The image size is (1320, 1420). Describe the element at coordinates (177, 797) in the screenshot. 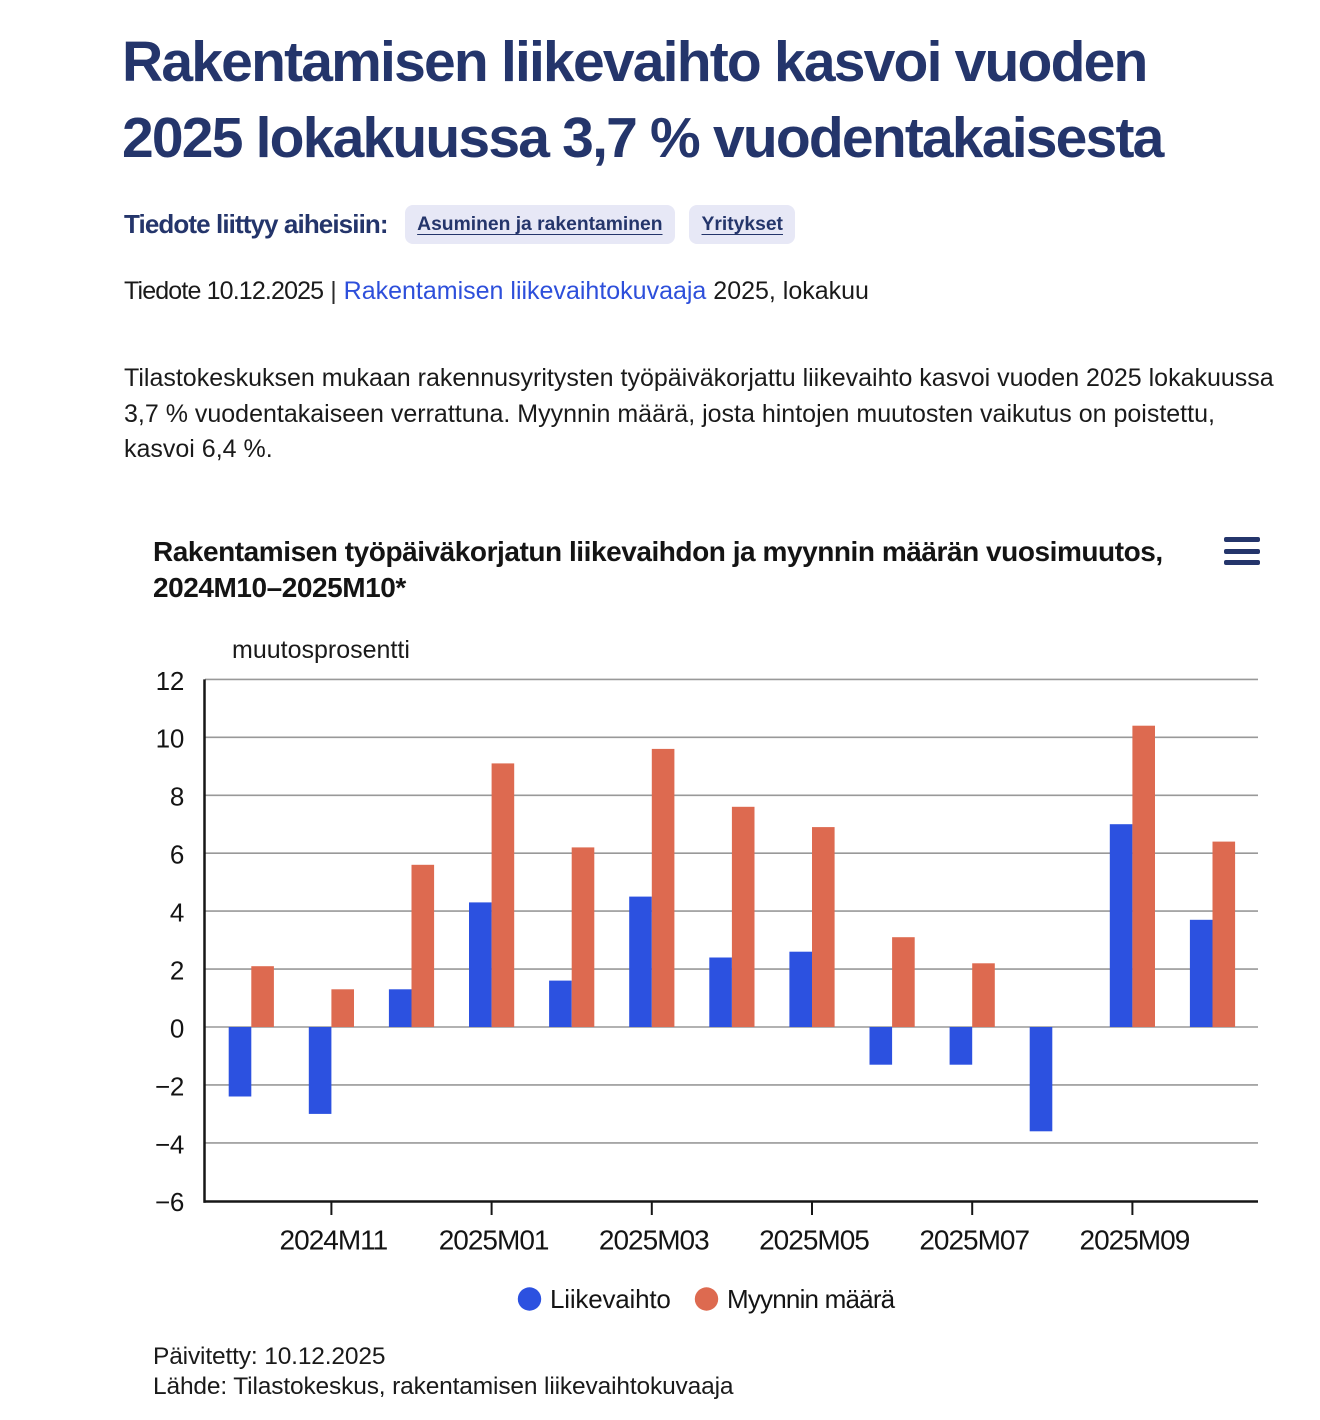

I see `svg-text: 8` at that location.